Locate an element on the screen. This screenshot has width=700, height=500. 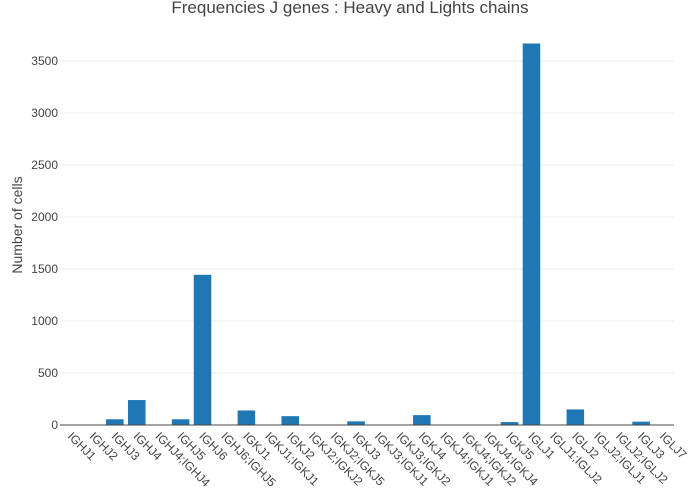
y-tick-label: 3000 is located at coordinates (44, 113).